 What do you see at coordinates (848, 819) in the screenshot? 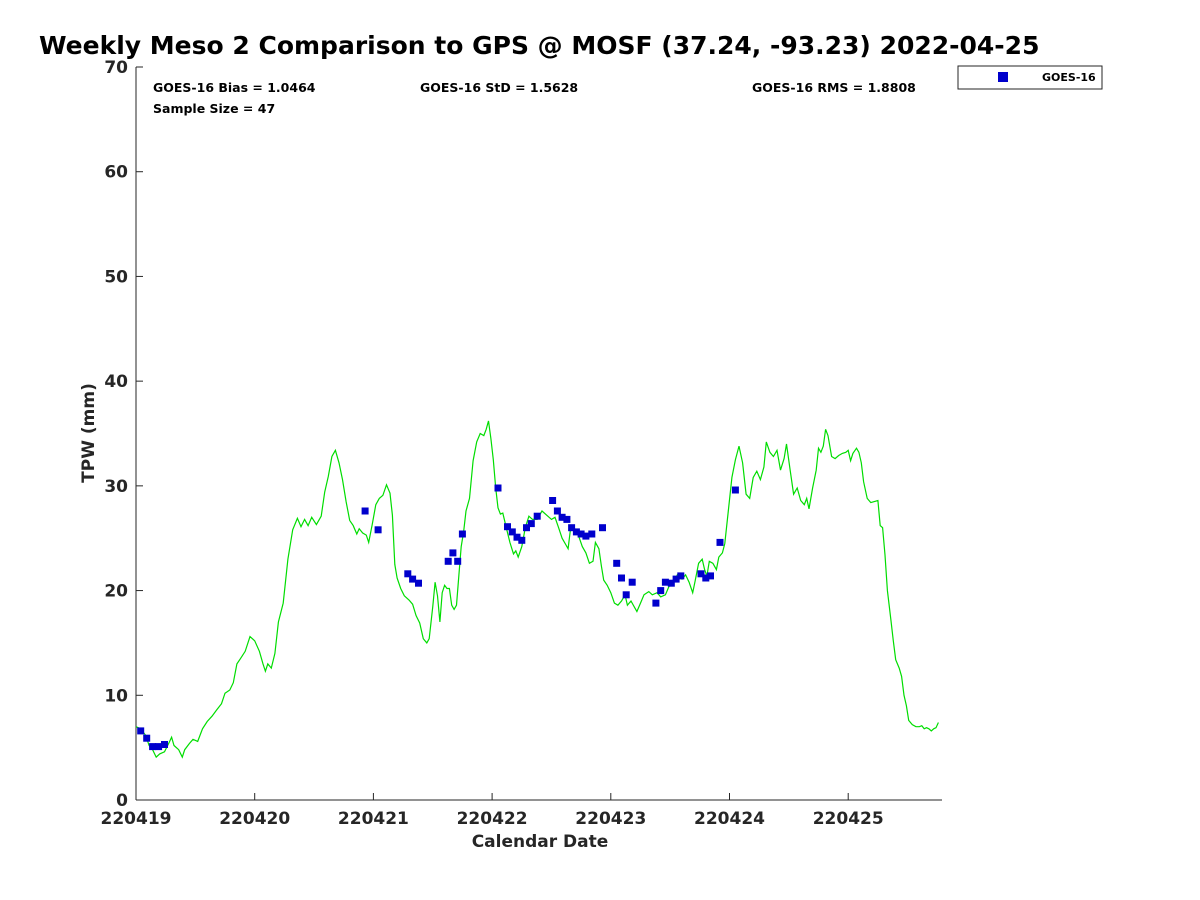
I see `x-tick-label: 220425` at bounding box center [848, 819].